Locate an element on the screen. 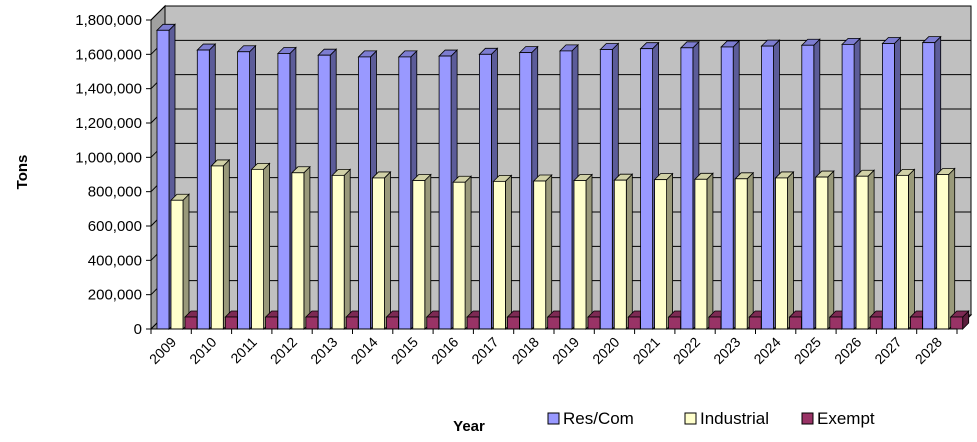 The image size is (977, 442). x-tick-label: 2028 is located at coordinates (928, 350).